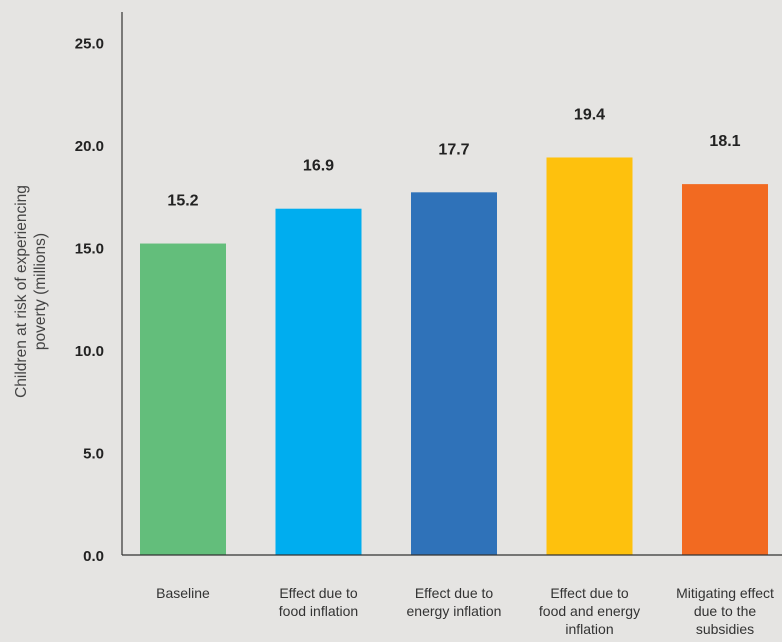  I want to click on x-tick-label: due to the, so click(725, 611).